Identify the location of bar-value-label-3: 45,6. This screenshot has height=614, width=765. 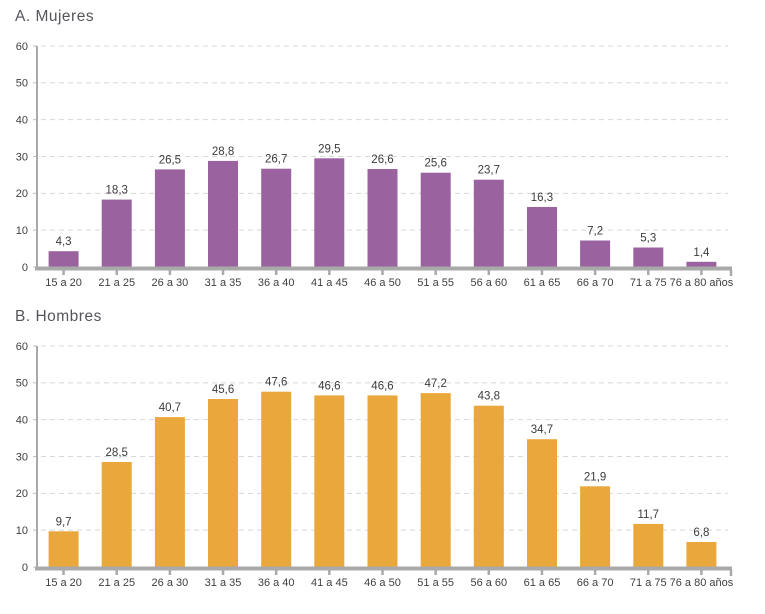
(223, 390).